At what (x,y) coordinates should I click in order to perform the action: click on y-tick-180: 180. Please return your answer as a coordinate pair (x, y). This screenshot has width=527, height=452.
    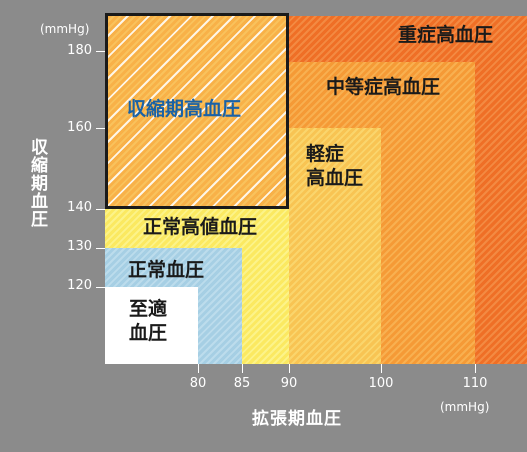
    Looking at the image, I should click on (79, 50).